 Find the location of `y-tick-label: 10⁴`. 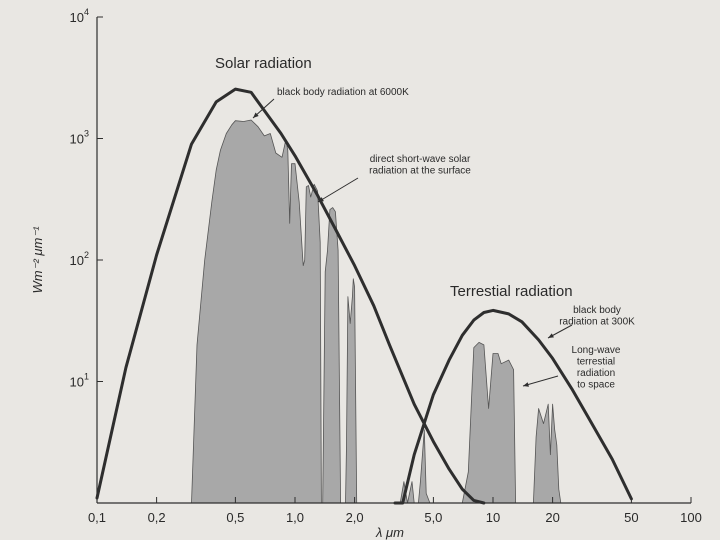

y-tick-label: 10⁴ is located at coordinates (79, 16).